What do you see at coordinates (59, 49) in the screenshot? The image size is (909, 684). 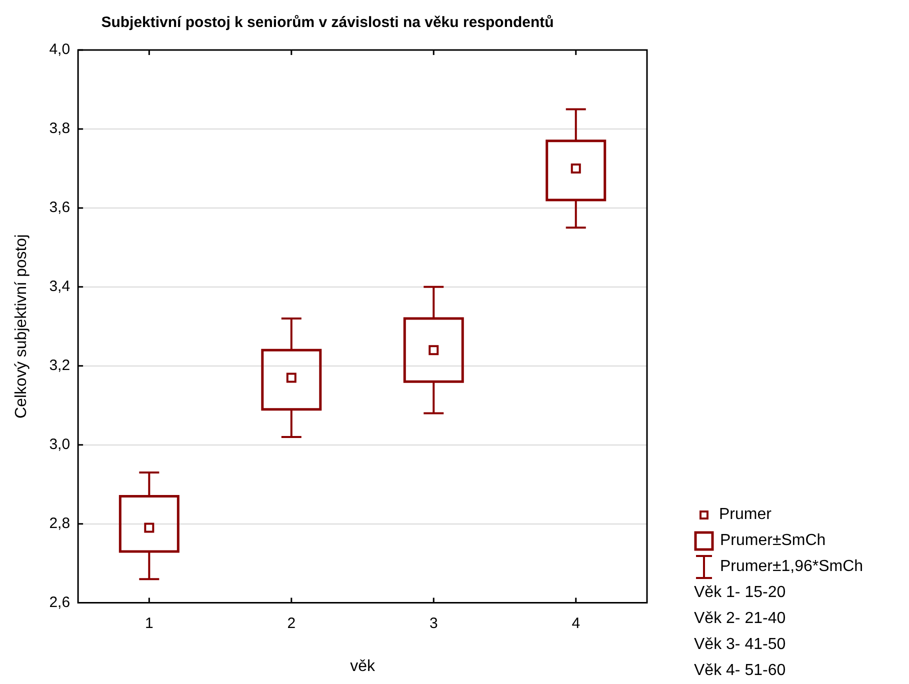 I see `y-tick-label: 4,0` at bounding box center [59, 49].